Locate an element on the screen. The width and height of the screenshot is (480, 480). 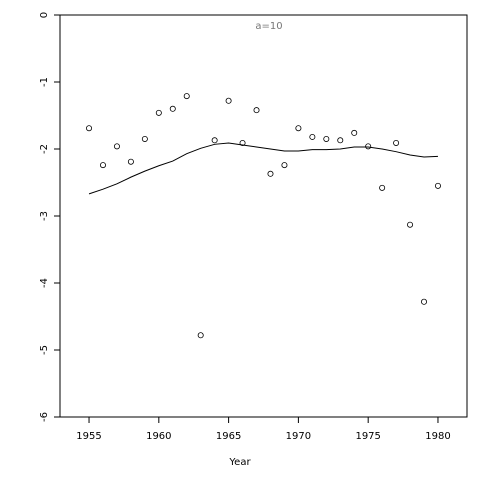
y-tick-label: -5 is located at coordinates (44, 350).